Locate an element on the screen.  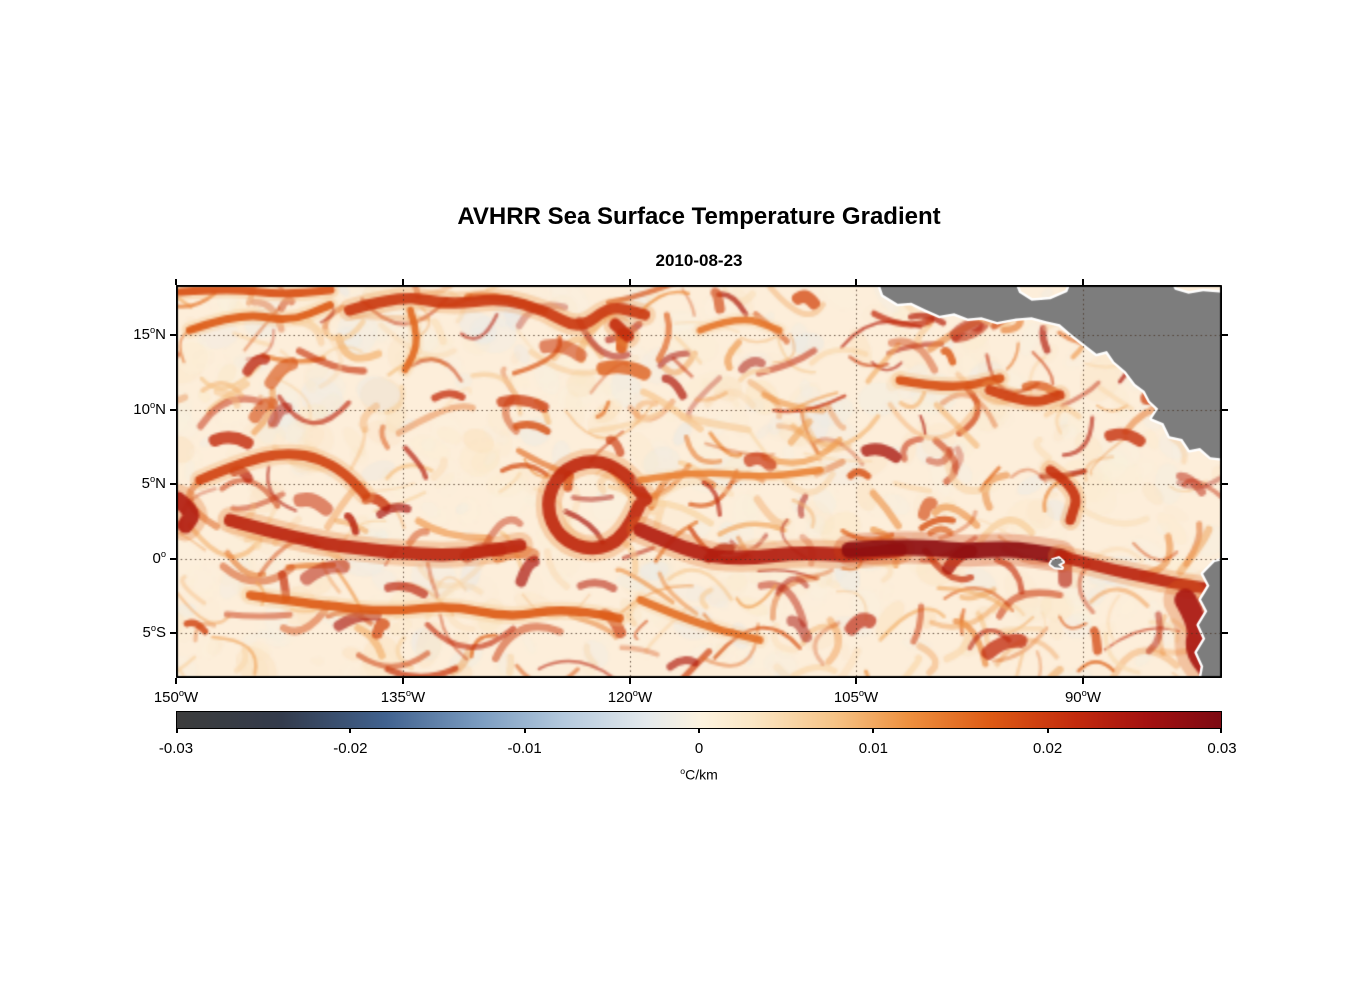
colorbar-tick-label: 0.01 is located at coordinates (873, 748).